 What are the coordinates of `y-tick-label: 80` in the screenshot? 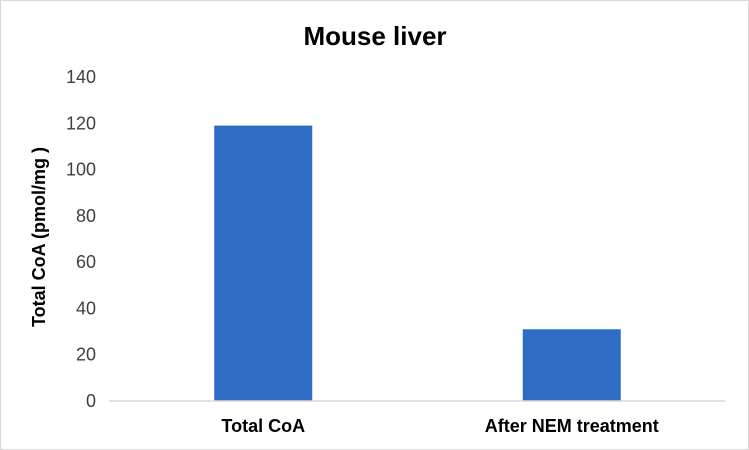 It's located at (86, 216).